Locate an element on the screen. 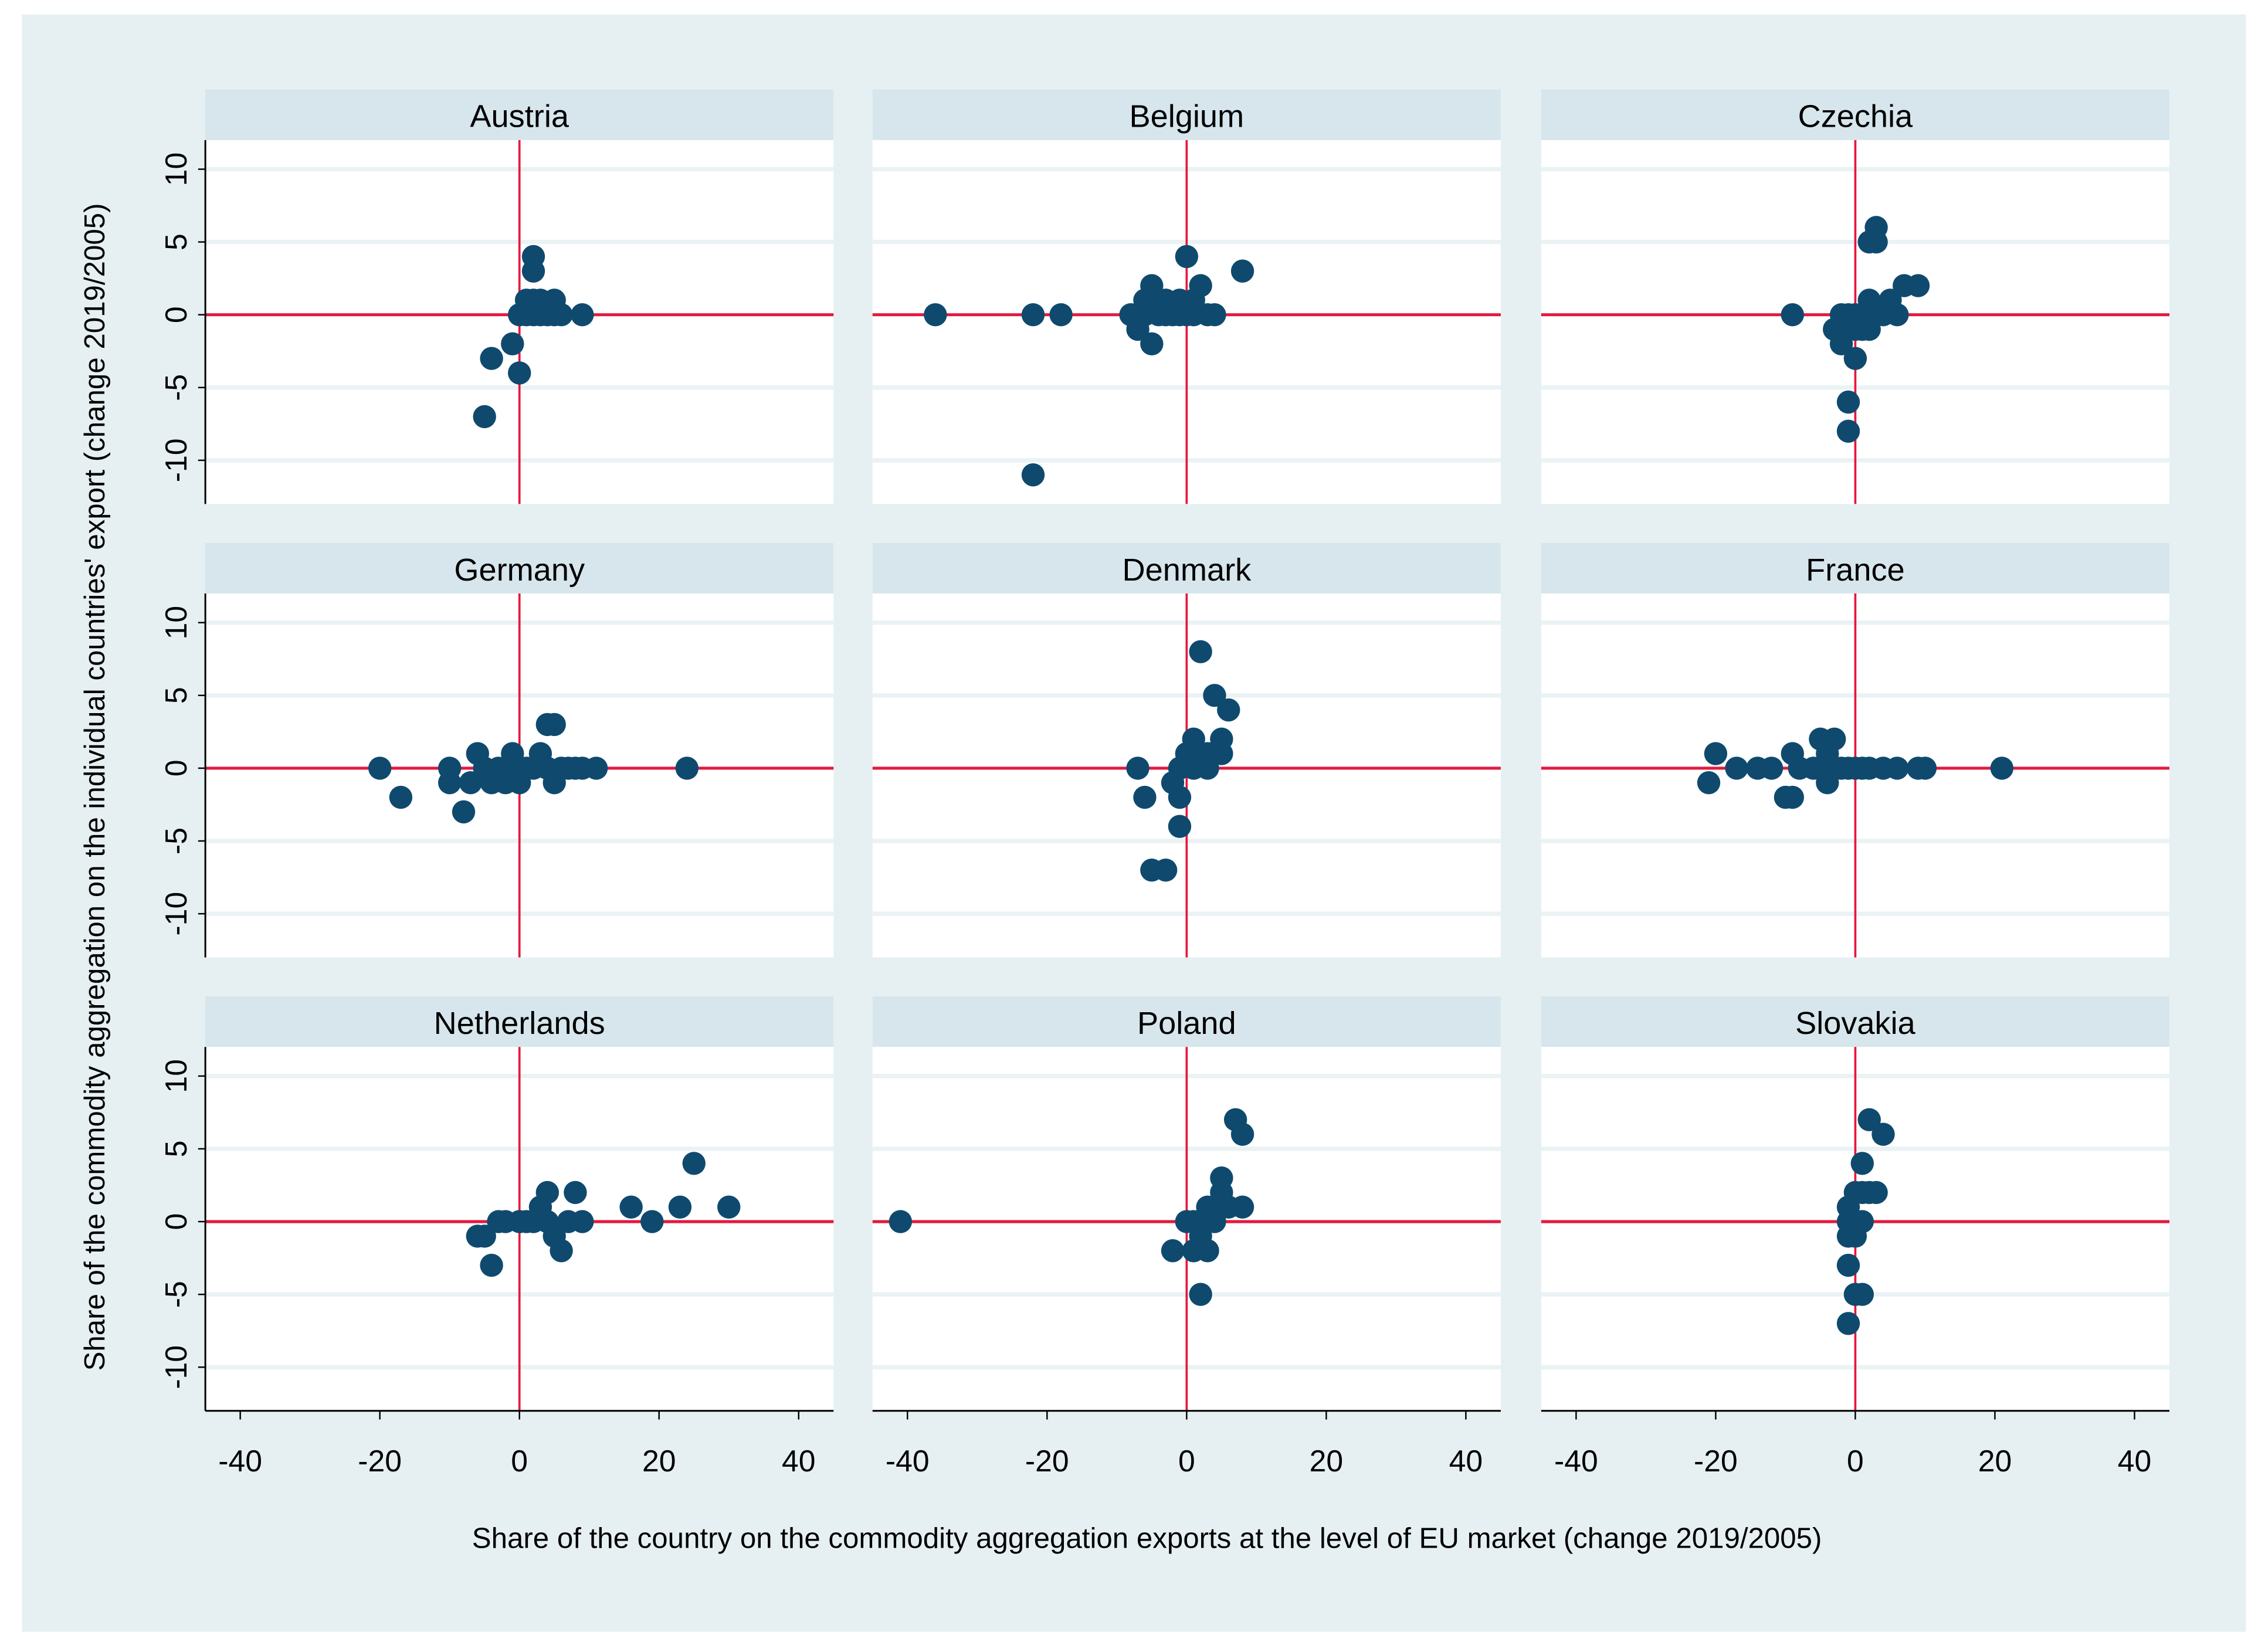 Image resolution: width=2265 pixels, height=1652 pixels. panel-austria: Austria 10 5 0 -5 -10 is located at coordinates (496, 296).